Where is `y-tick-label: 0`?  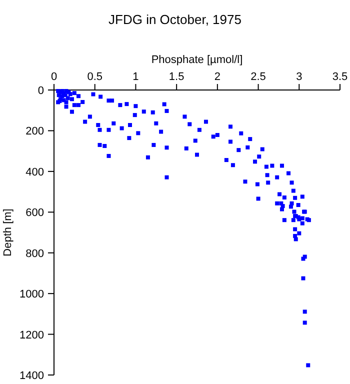
y-tick-label: 0 is located at coordinates (41, 91).